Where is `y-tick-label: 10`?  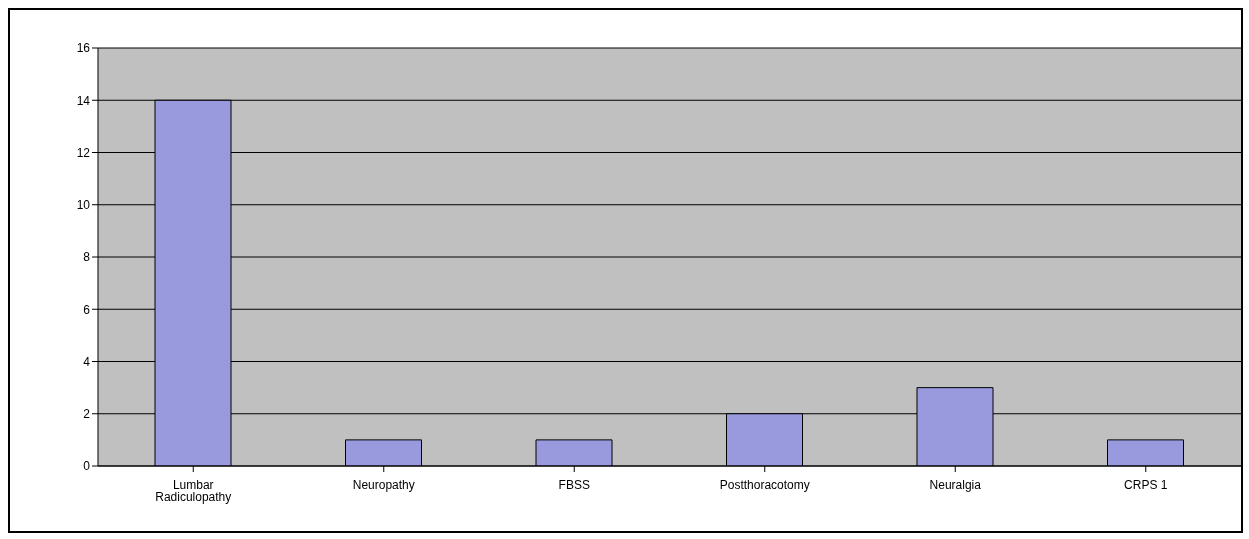
y-tick-label: 10 is located at coordinates (83, 205).